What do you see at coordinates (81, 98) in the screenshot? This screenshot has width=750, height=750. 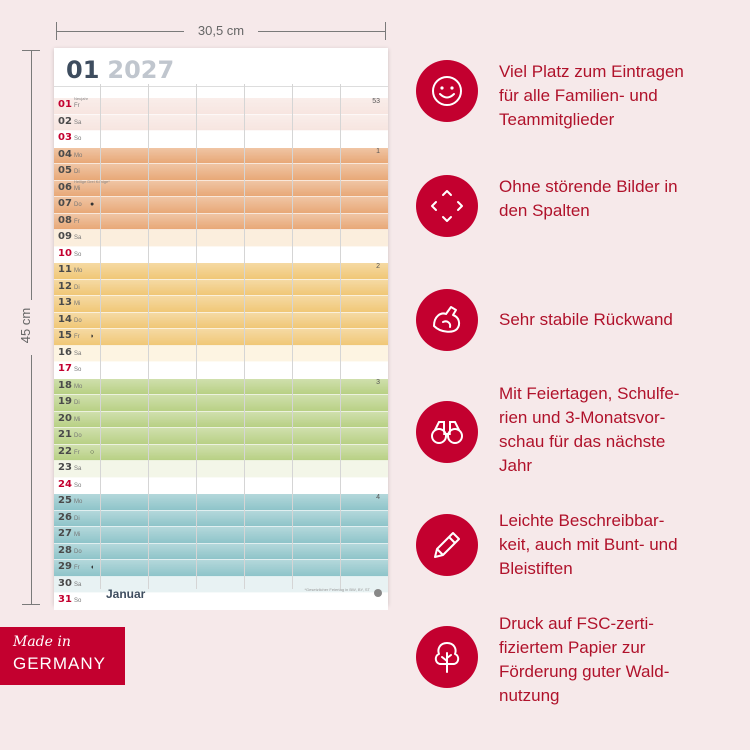 I see `holiday-note: Neujahr` at bounding box center [81, 98].